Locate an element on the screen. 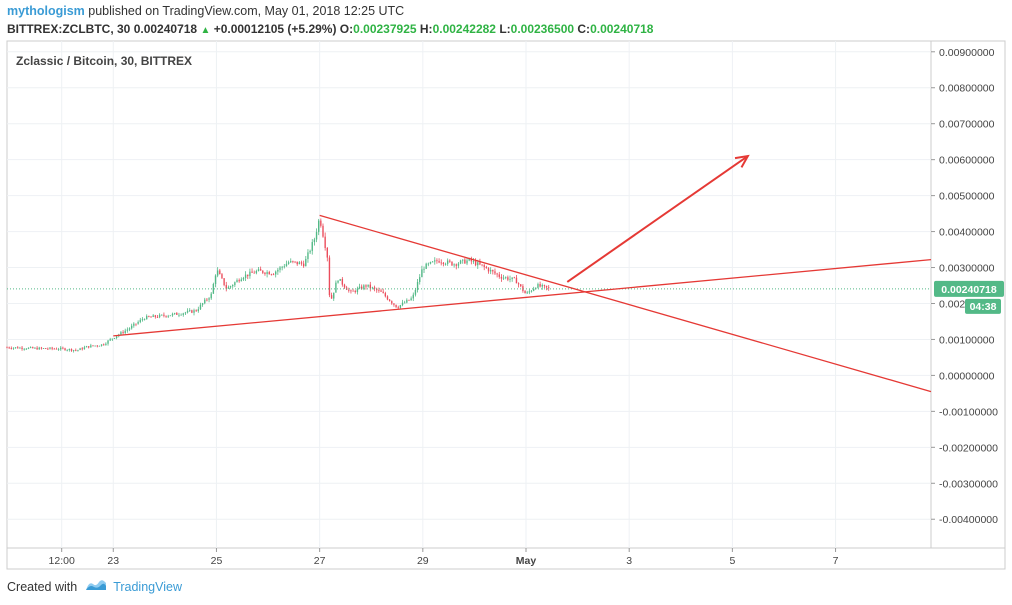 The height and width of the screenshot is (605, 1012). tradingview-link: TradingView is located at coordinates (147, 586).